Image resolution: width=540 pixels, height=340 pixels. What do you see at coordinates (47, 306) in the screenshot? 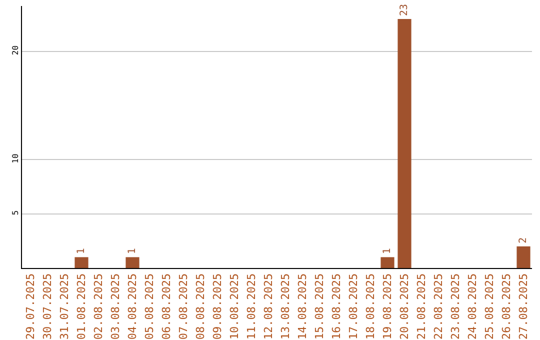
I see `x-tick-label: 30.07.2025` at bounding box center [47, 306].